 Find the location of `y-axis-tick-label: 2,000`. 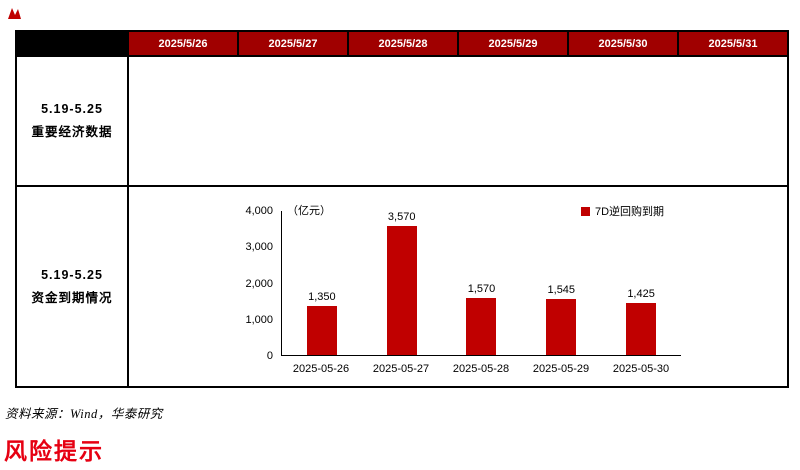

y-axis-tick-label: 2,000 is located at coordinates (259, 283).